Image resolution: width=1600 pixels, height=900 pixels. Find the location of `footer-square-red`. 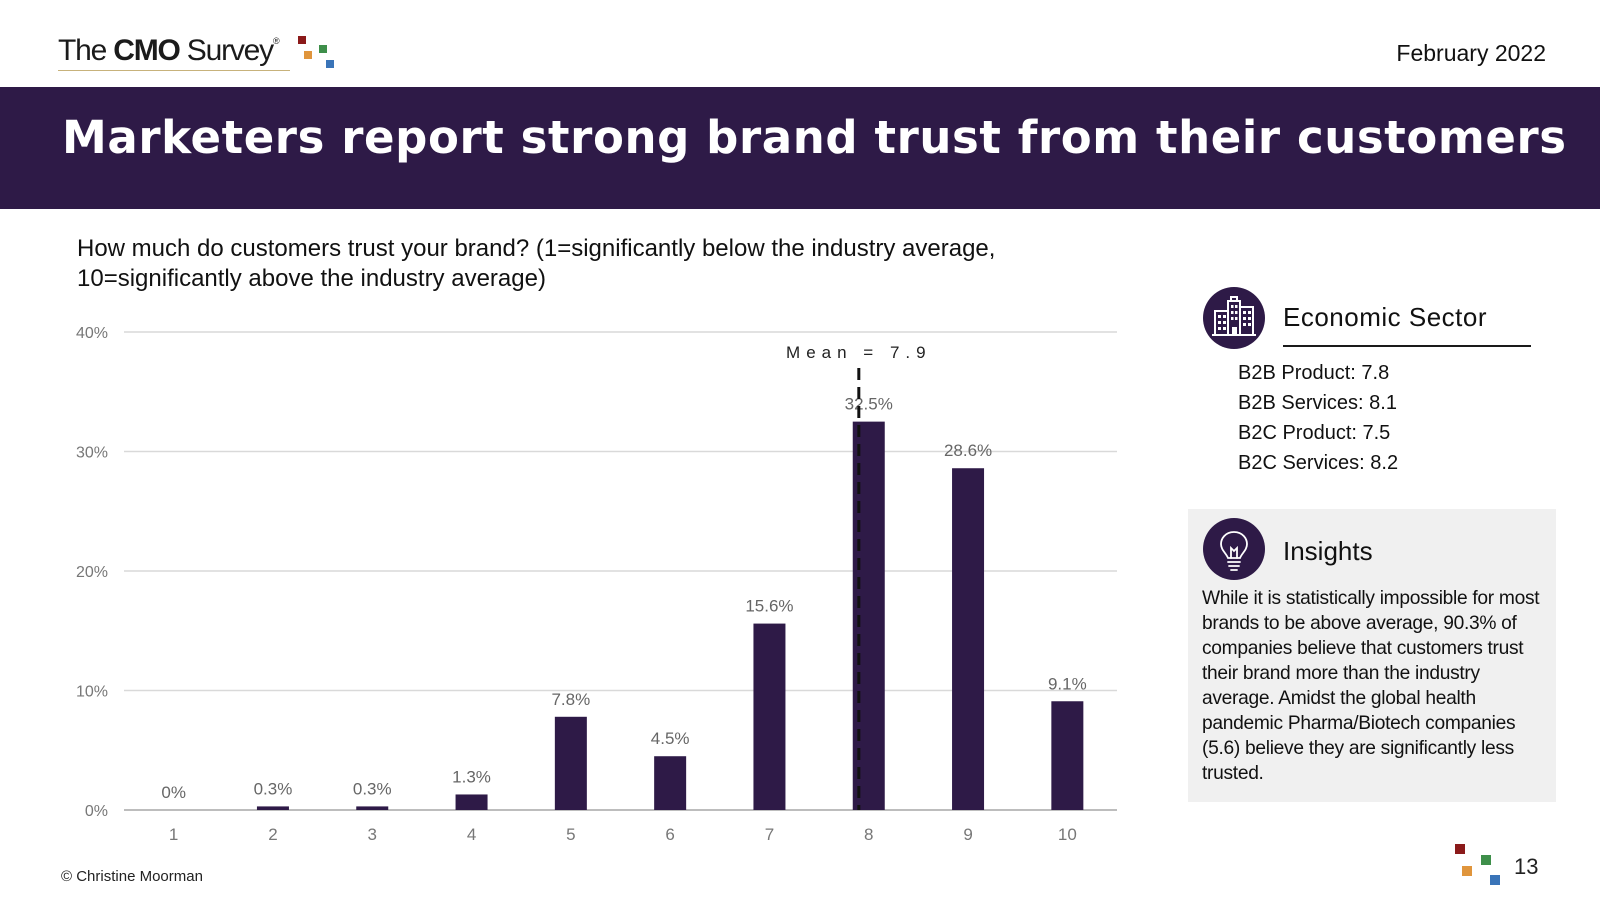

footer-square-red is located at coordinates (1460, 849).